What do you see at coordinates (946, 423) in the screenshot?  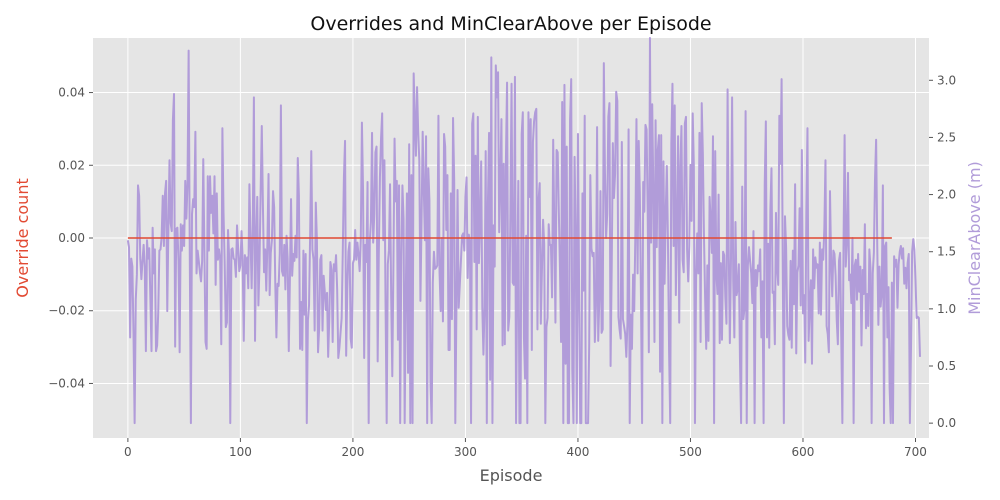 I see `right-y-tick-label: 0.0` at bounding box center [946, 423].